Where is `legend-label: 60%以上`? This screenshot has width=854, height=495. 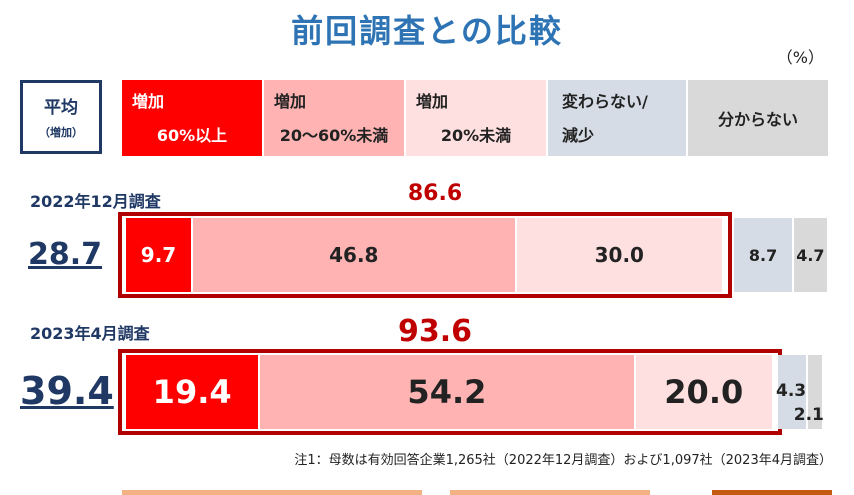 legend-label: 60%以上 is located at coordinates (192, 135).